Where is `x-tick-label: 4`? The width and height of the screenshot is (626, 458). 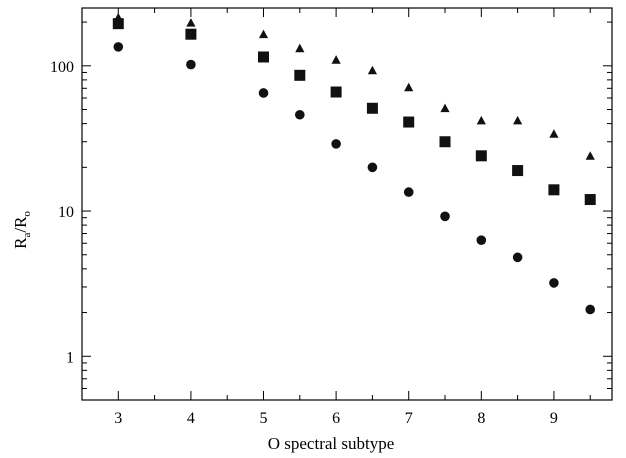 x-tick-label: 4 is located at coordinates (191, 418).